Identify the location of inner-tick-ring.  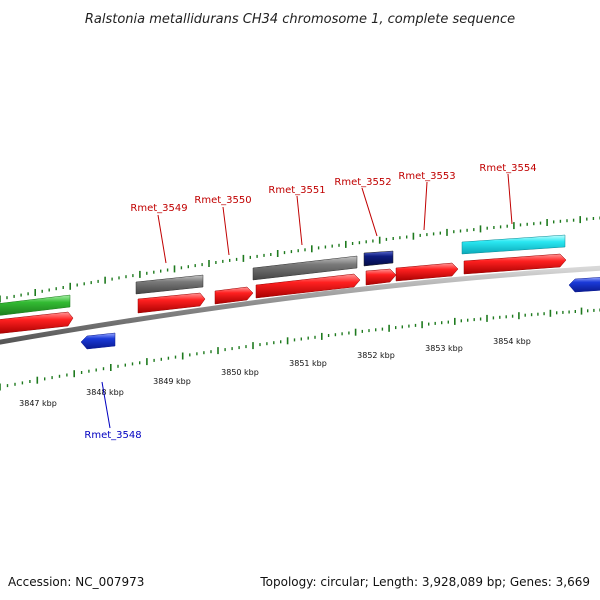
(300, 349).